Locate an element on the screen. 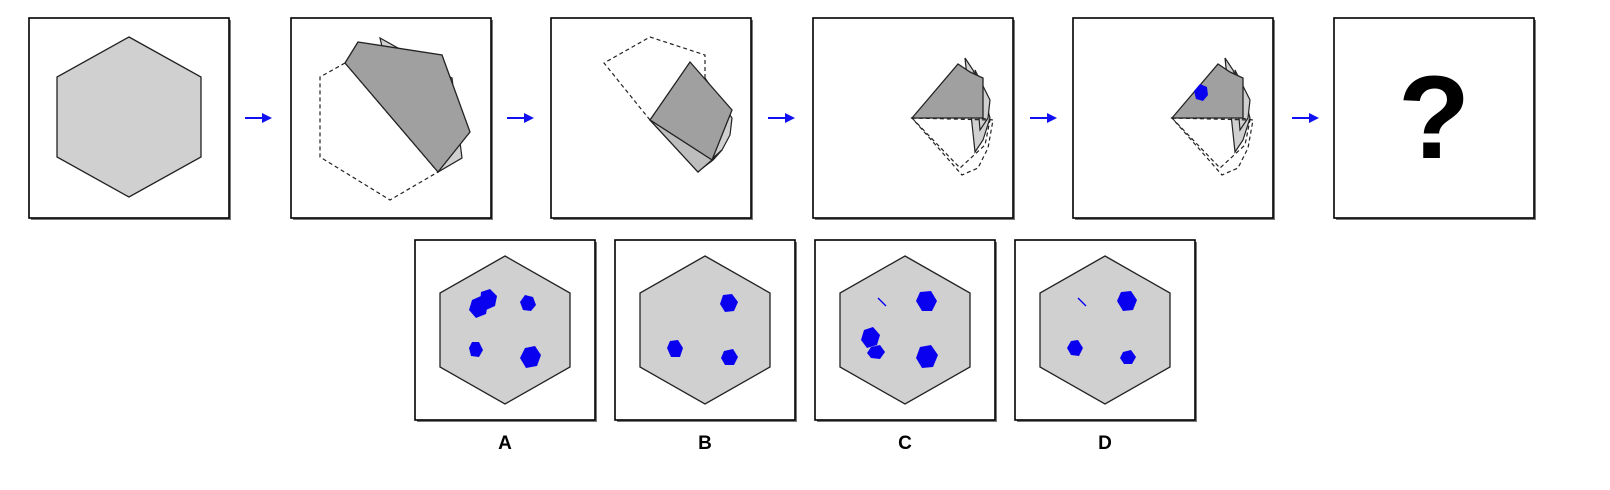 The width and height of the screenshot is (1610, 490). step-1-panel is located at coordinates (129, 118).